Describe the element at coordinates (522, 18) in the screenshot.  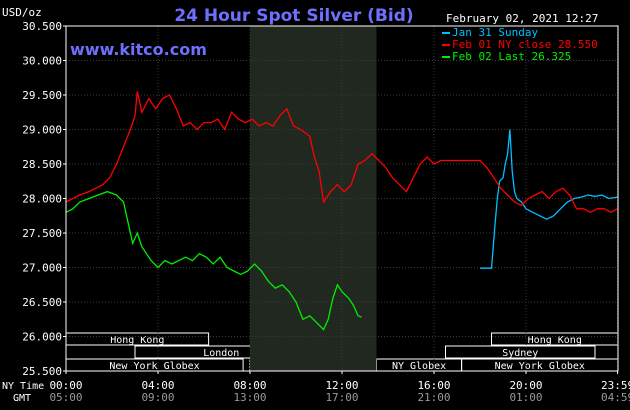
I see `datetime-label: February 02, 2021 12:27` at that location.